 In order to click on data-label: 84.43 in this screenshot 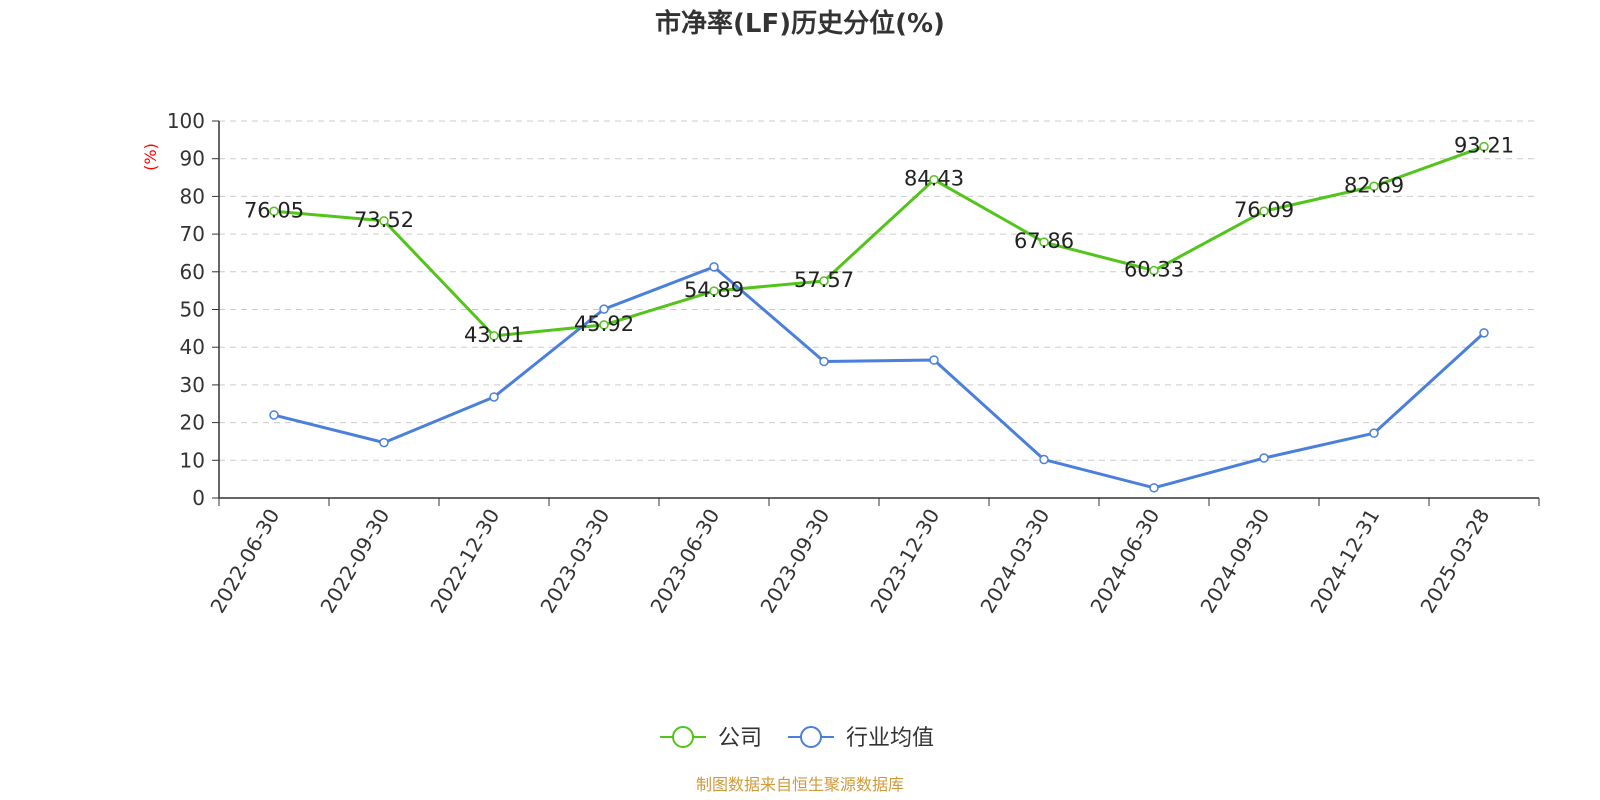, I will do `click(934, 179)`.